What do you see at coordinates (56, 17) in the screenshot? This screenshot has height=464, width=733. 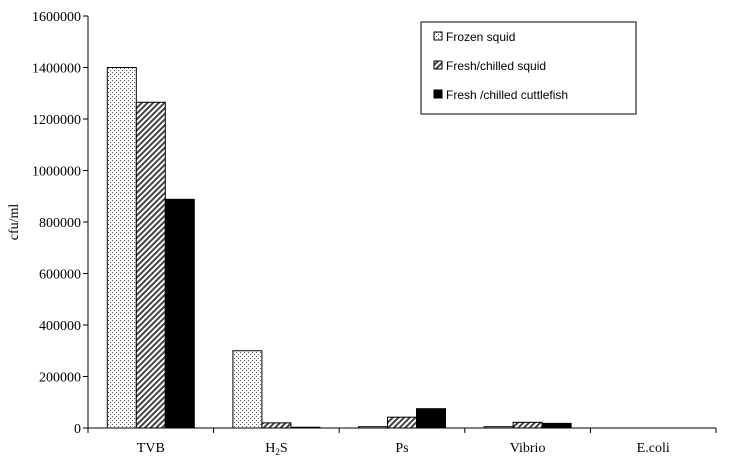 I see `y-tick-label: 1600000` at bounding box center [56, 17].